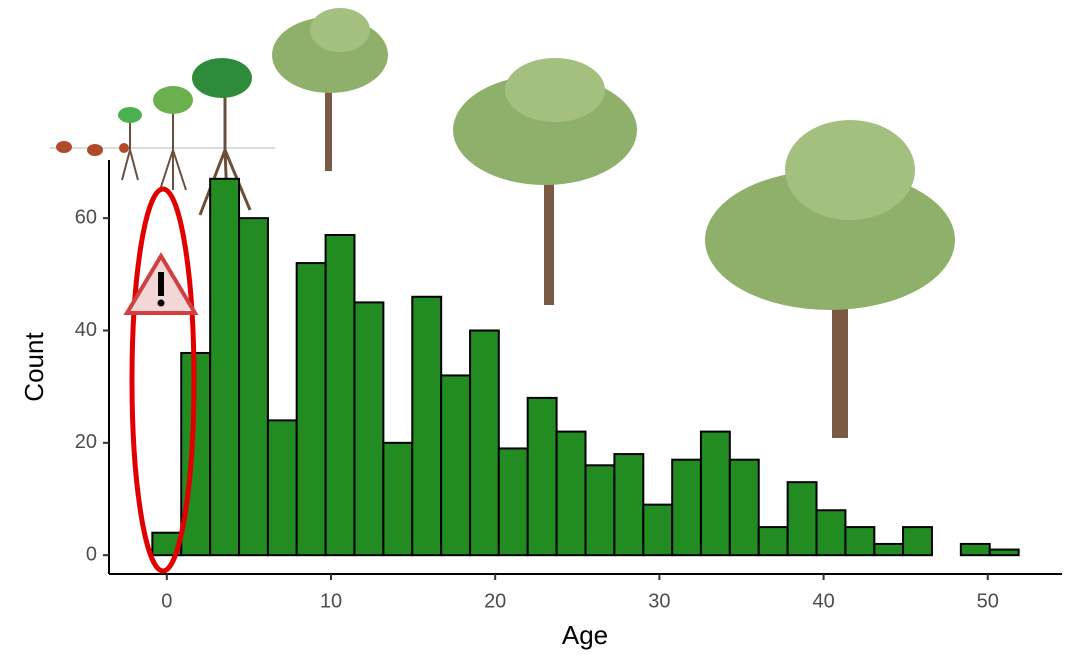 The image size is (1076, 655). What do you see at coordinates (86, 442) in the screenshot?
I see `y-tick-label: 20` at bounding box center [86, 442].